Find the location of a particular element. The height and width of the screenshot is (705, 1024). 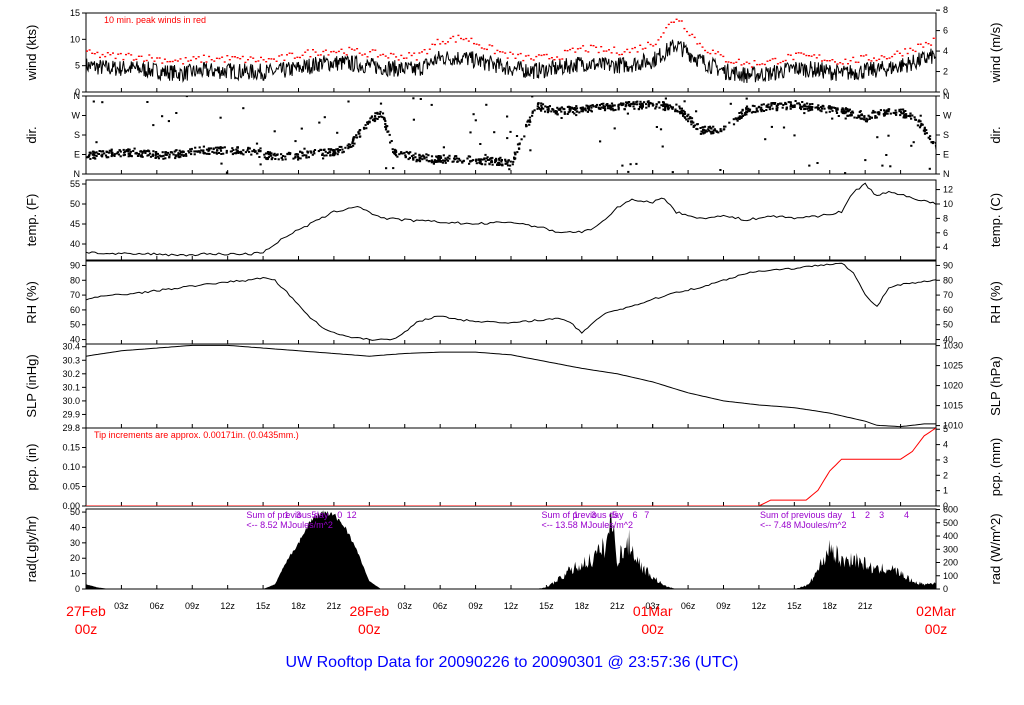

y-tick-label: N is located at coordinates (77, 174).